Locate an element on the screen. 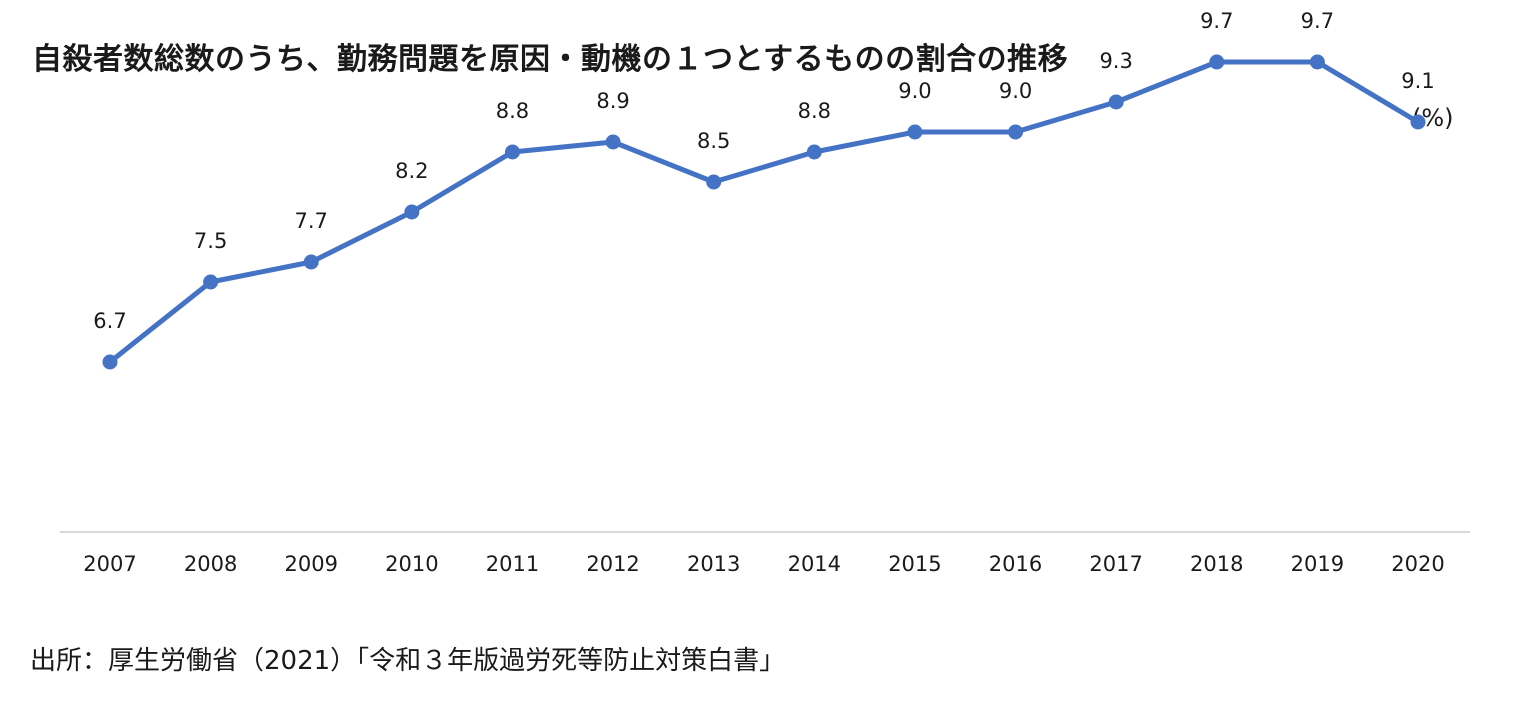 The height and width of the screenshot is (707, 1513). data-label-2007: 6.7 is located at coordinates (109, 321).